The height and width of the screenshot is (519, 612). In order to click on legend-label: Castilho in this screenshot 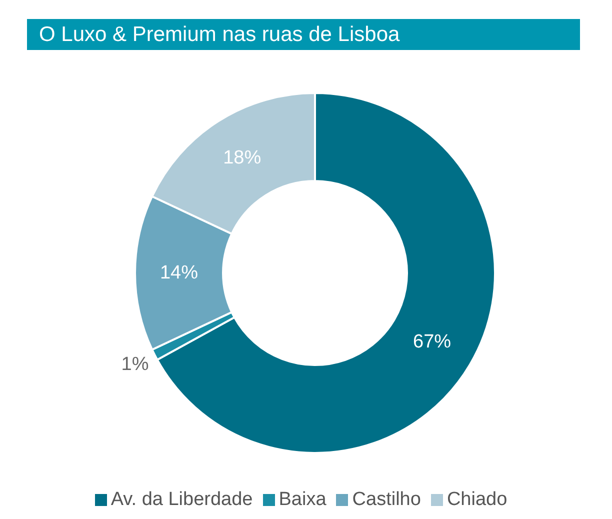, I will do `click(386, 499)`.